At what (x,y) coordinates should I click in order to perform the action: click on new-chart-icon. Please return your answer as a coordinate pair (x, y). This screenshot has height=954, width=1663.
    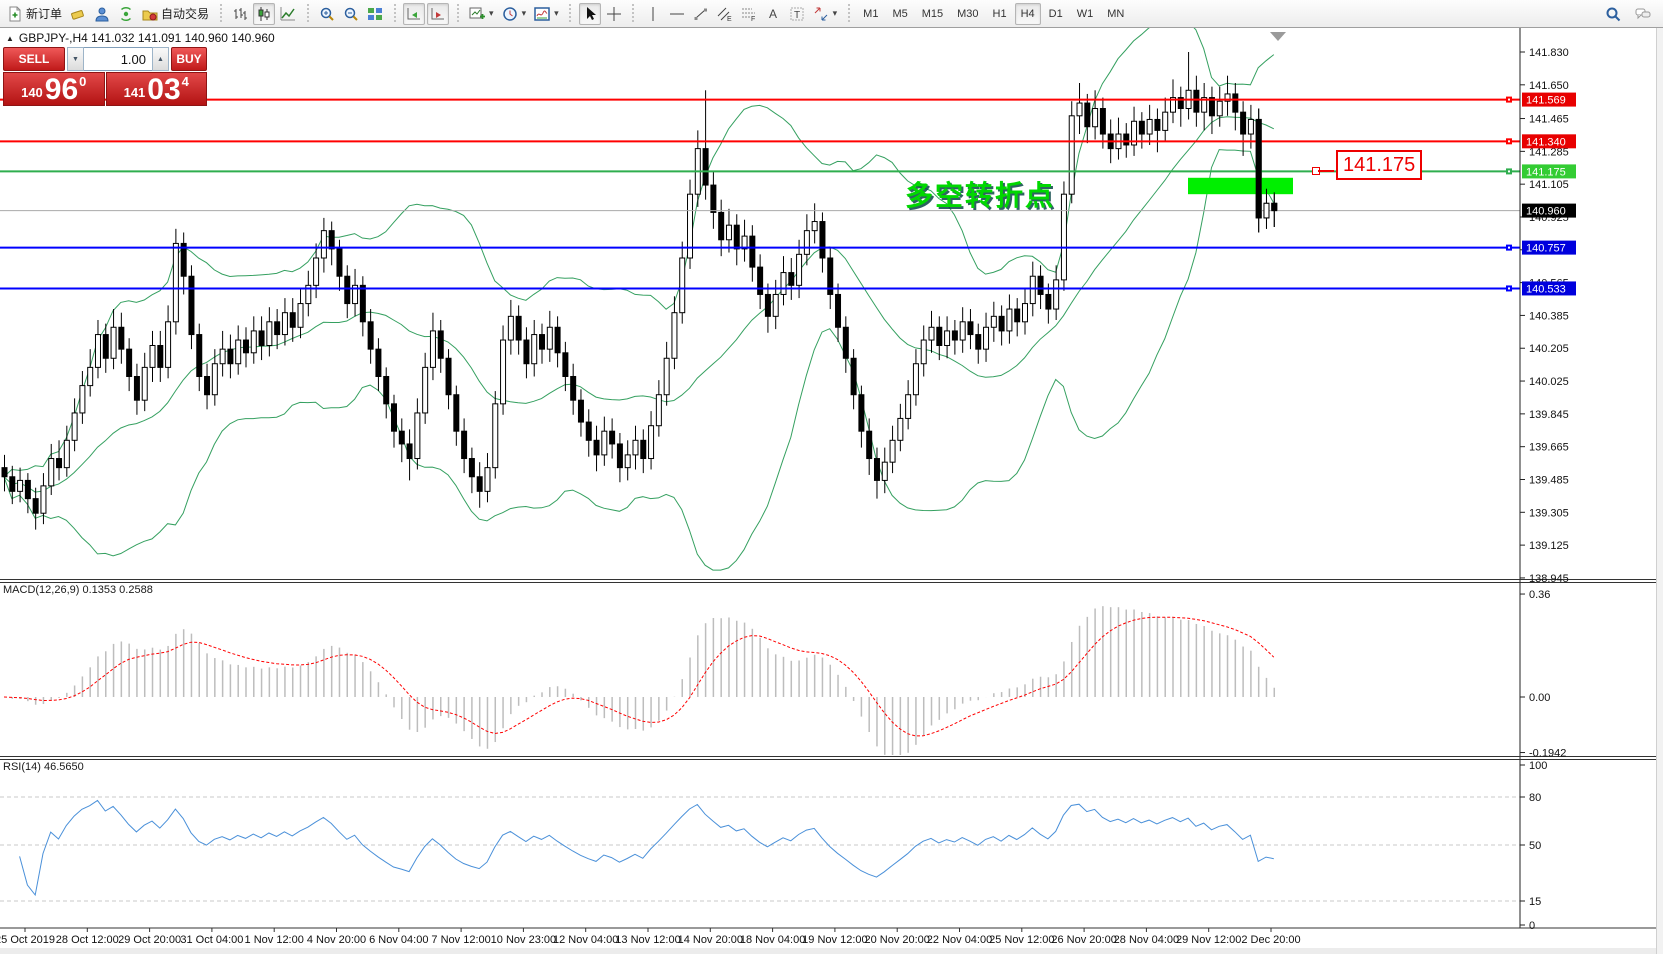
    Looking at the image, I should click on (477, 13).